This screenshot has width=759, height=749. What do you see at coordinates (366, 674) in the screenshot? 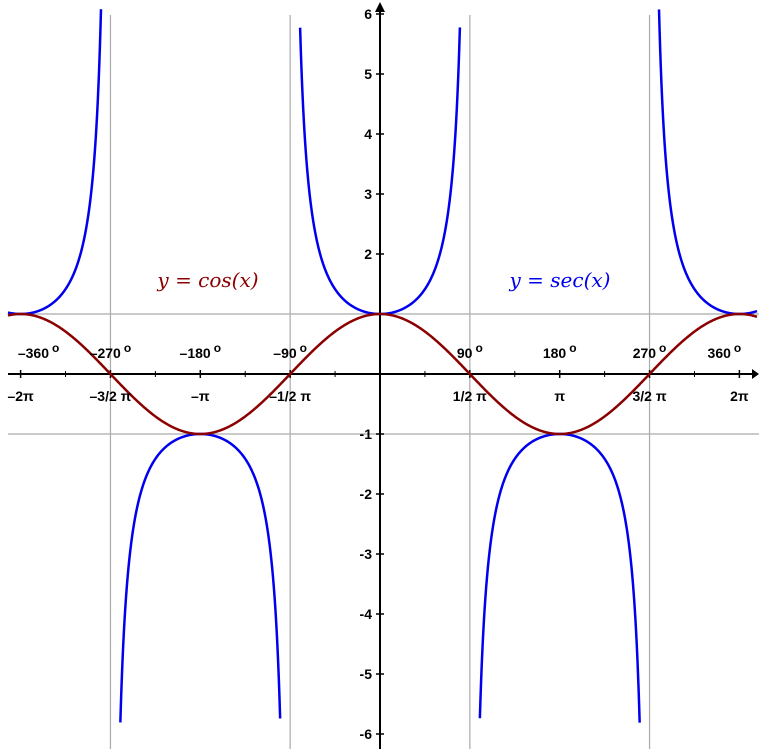
I see `y-tick-label: -5` at bounding box center [366, 674].